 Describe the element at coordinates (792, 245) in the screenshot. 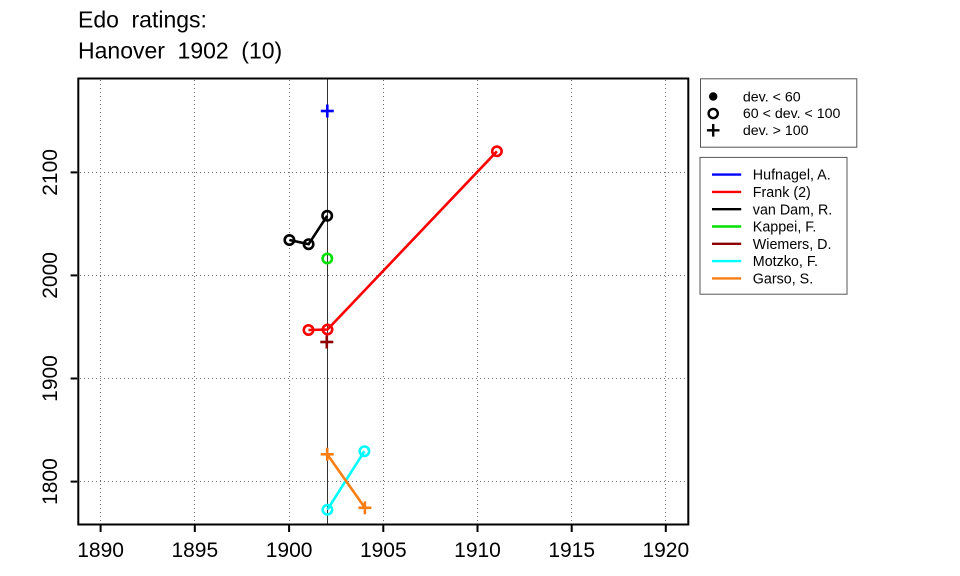

I see `svg-text: Wiemers, D.` at that location.